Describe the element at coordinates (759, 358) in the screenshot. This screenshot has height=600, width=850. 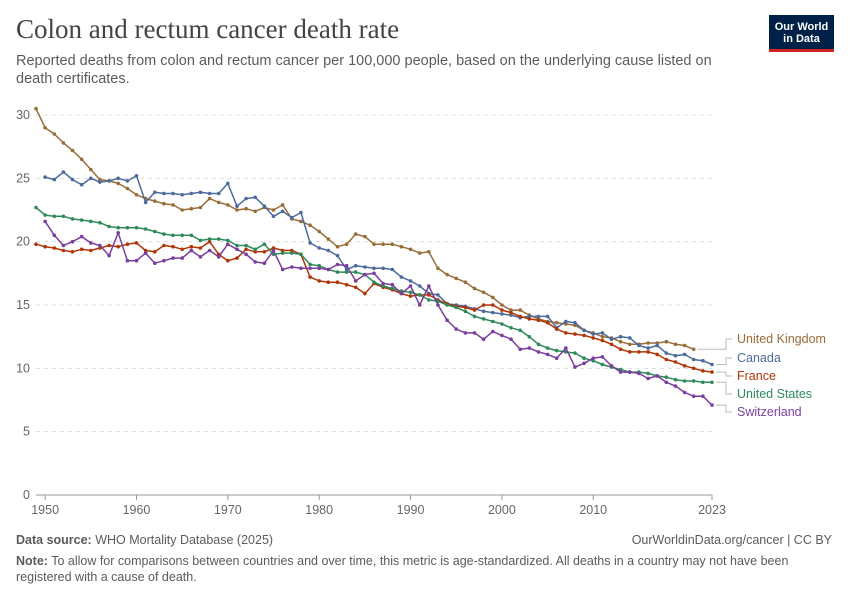
I see `legend-label-canada: Canada` at that location.